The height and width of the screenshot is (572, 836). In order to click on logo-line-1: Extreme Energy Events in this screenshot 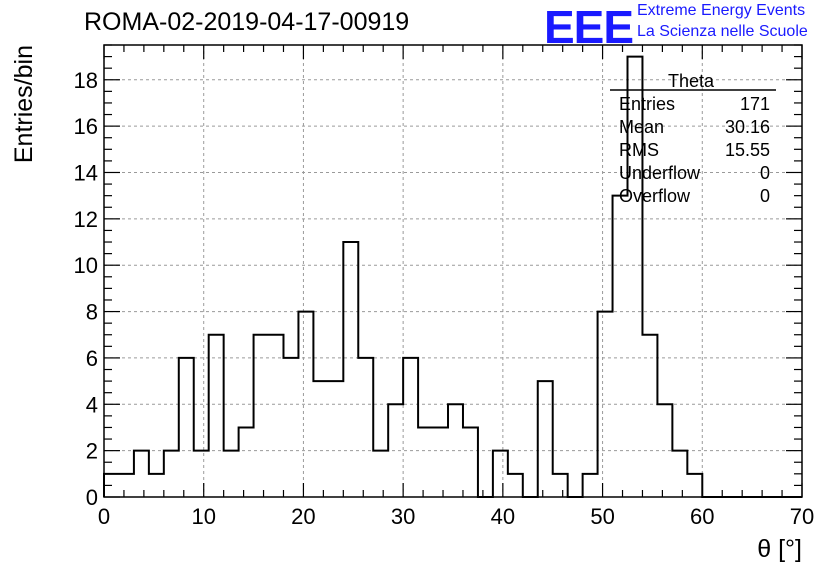, I will do `click(721, 10)`.